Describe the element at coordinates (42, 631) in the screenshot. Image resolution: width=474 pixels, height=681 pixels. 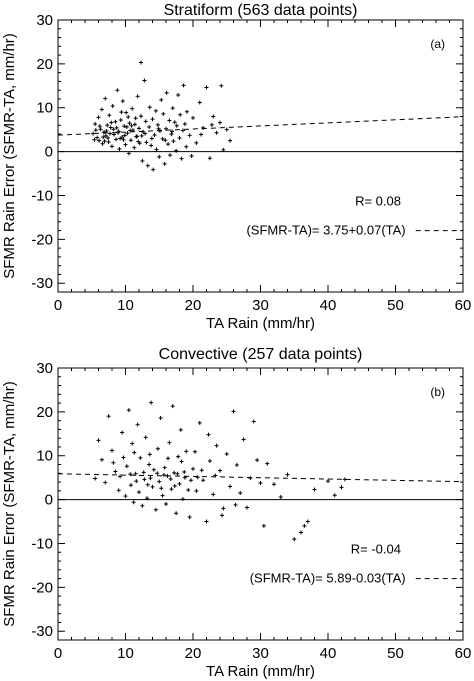
I see `y-tick-label: -30` at that location.